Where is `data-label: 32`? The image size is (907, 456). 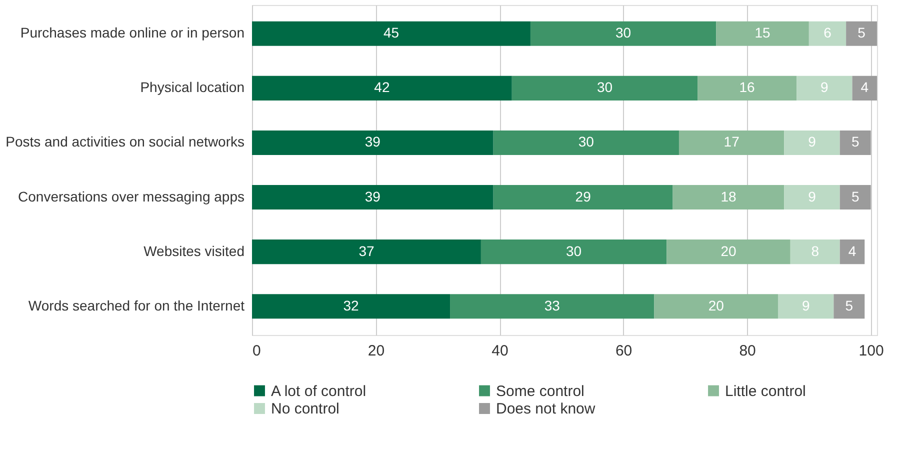
data-label: 32 is located at coordinates (351, 305).